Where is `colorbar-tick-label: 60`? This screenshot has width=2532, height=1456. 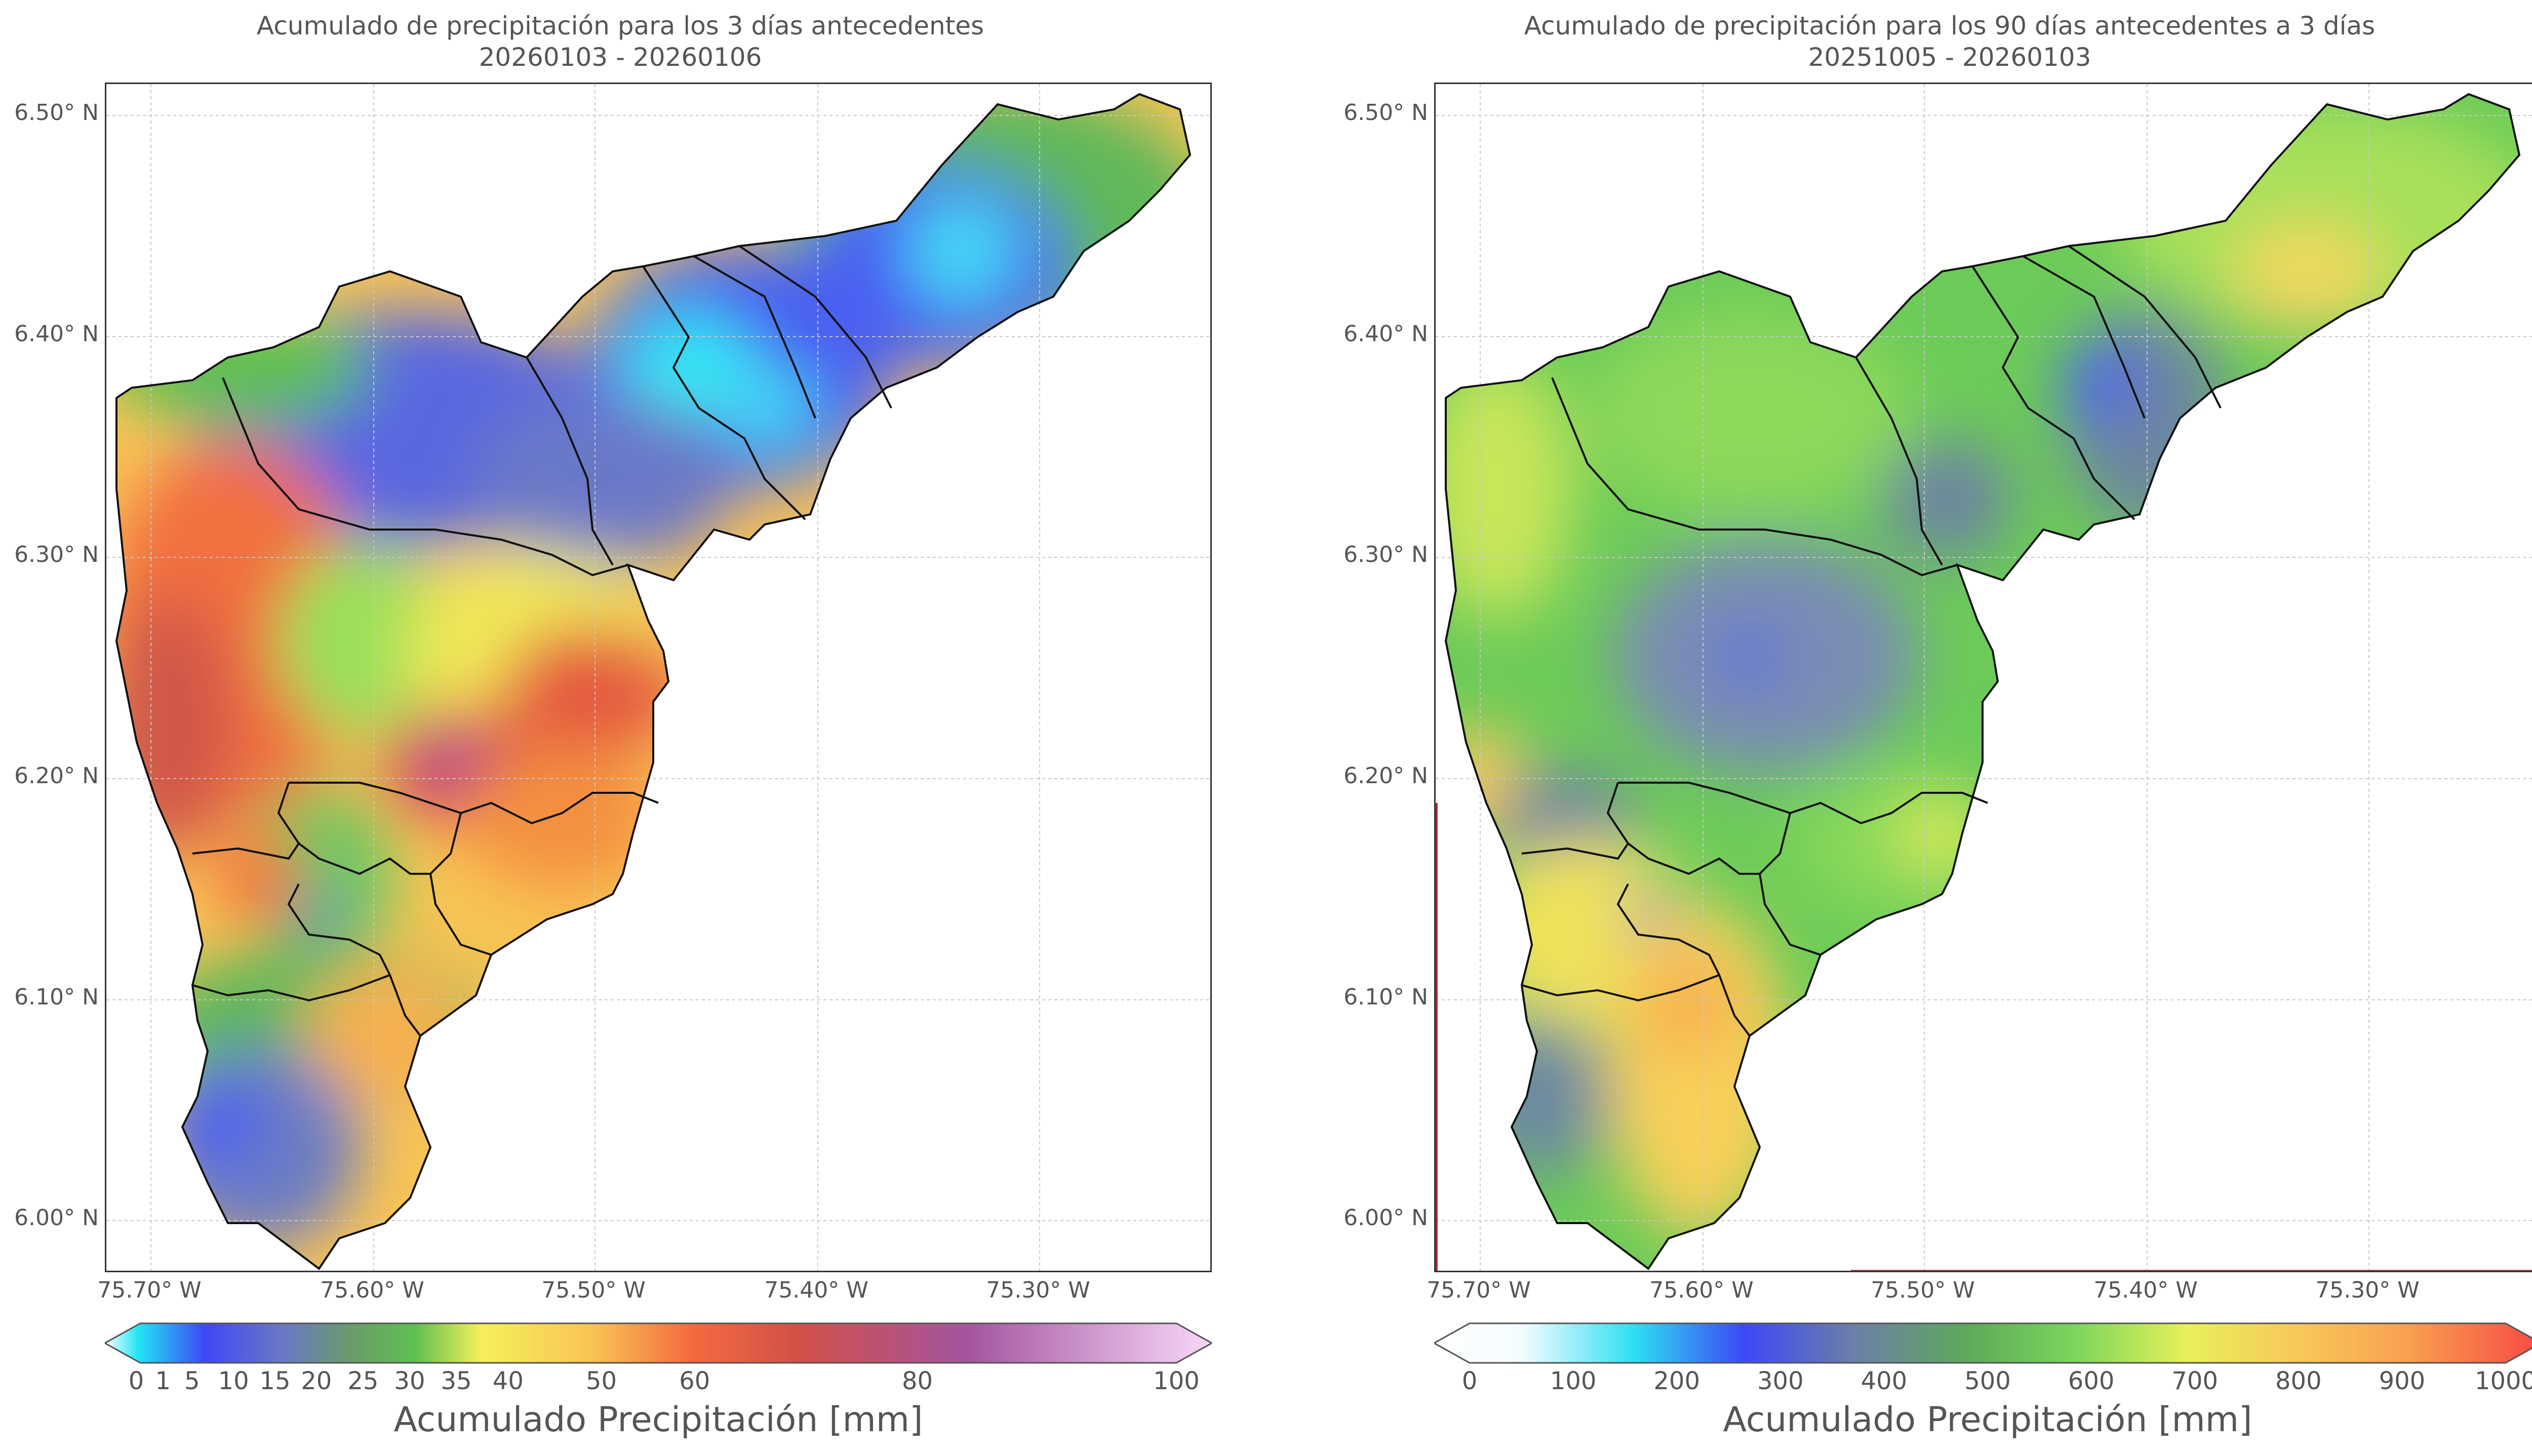 colorbar-tick-label: 60 is located at coordinates (694, 1381).